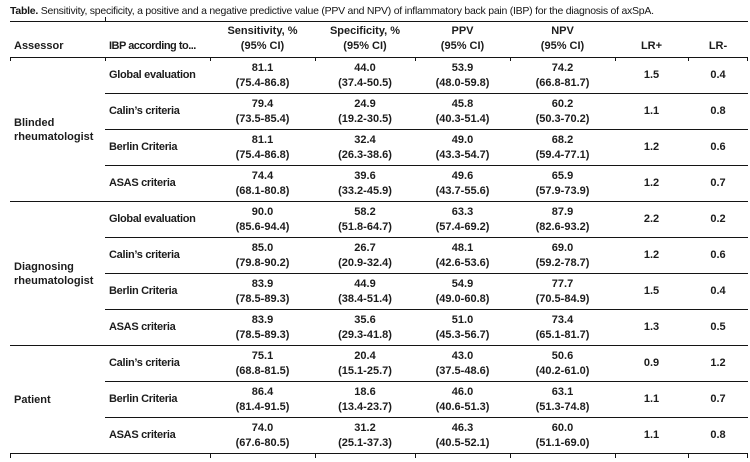  I want to click on npv-cell: 63.1 (51.3-74.8), so click(562, 399).